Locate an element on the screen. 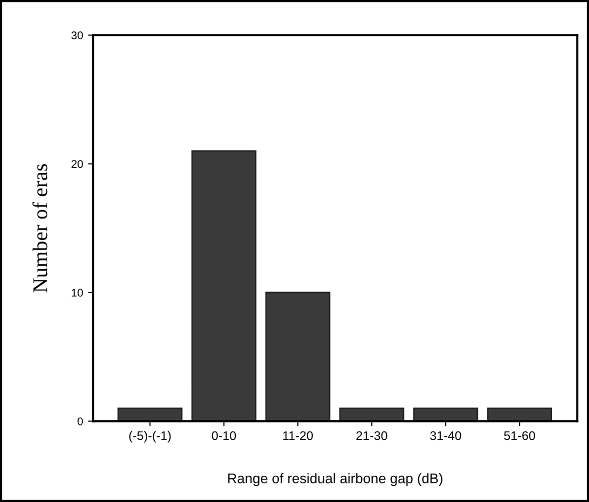  x-tick-label: 51-60 is located at coordinates (520, 435).